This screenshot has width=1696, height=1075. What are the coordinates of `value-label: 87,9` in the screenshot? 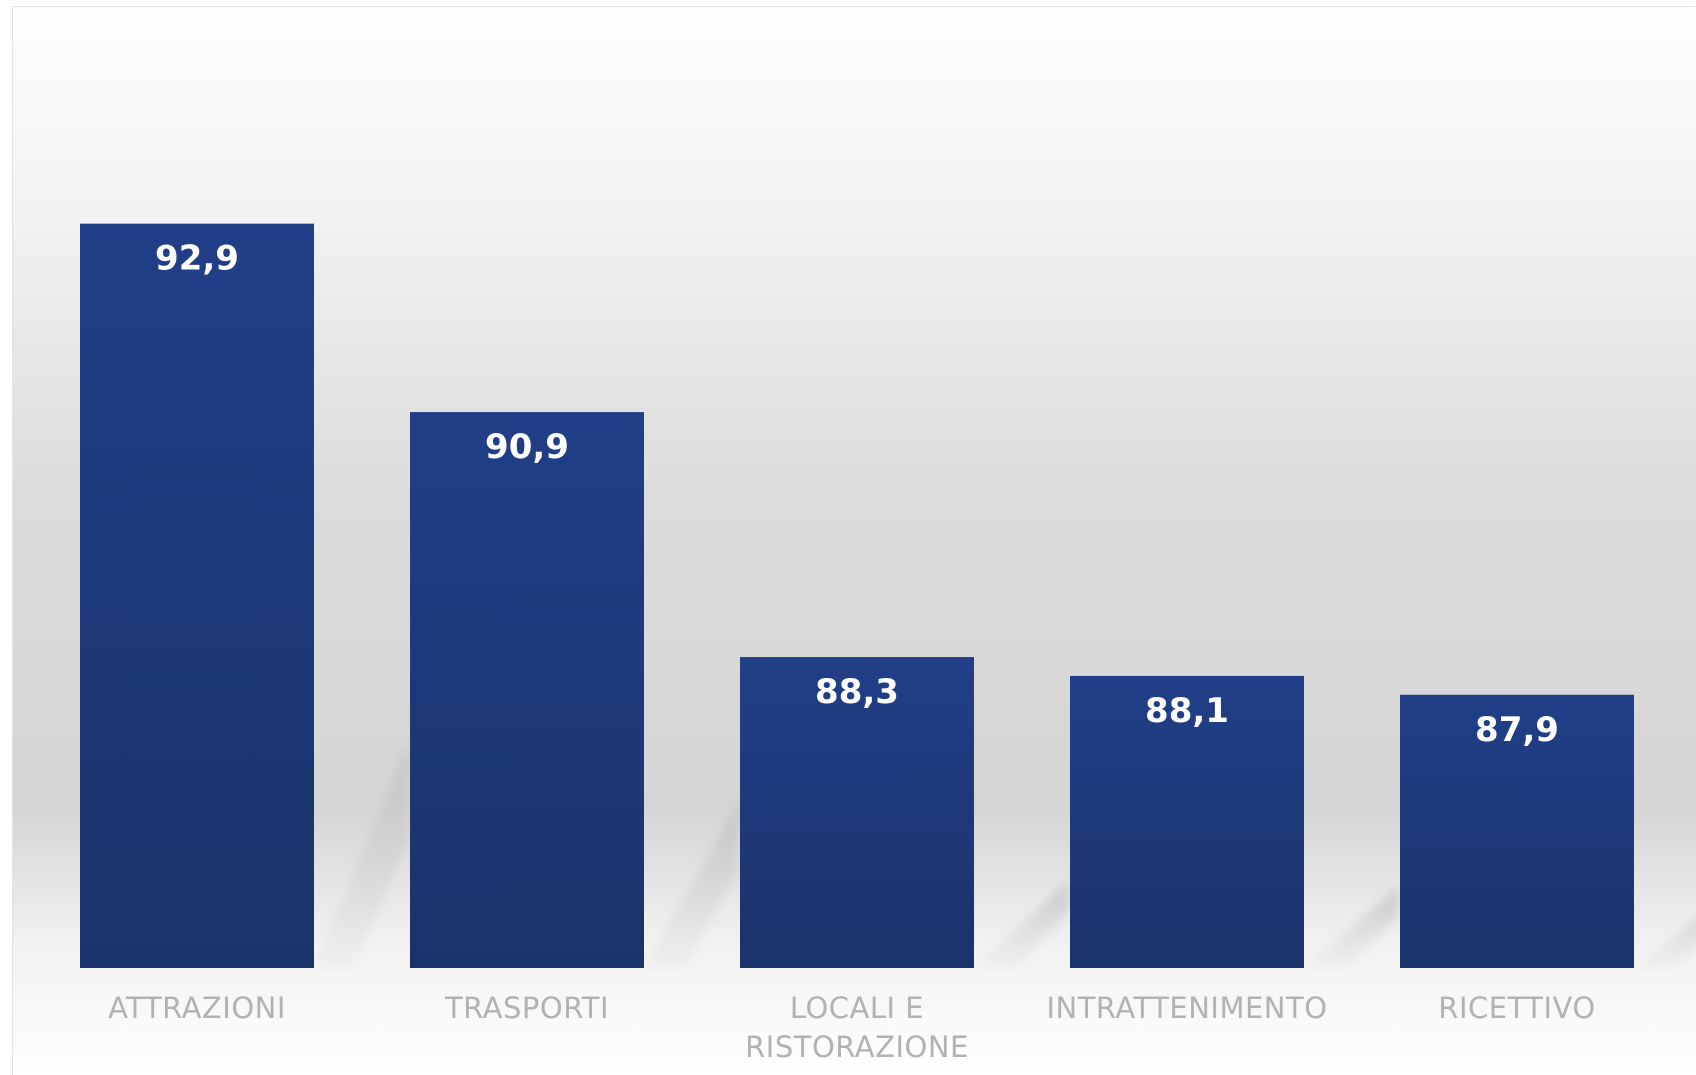 It's located at (1517, 730).